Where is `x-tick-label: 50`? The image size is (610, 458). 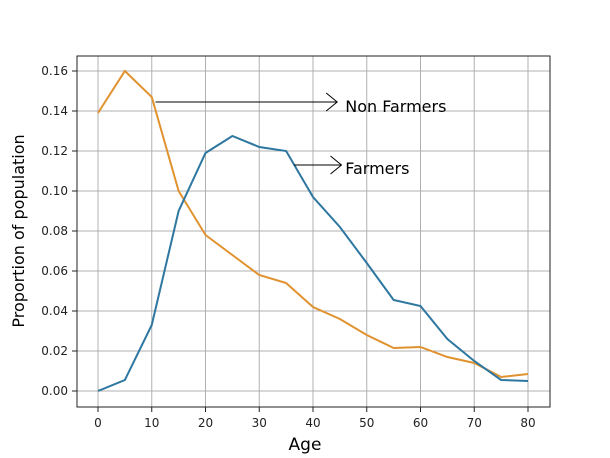 x-tick-label: 50 is located at coordinates (366, 423).